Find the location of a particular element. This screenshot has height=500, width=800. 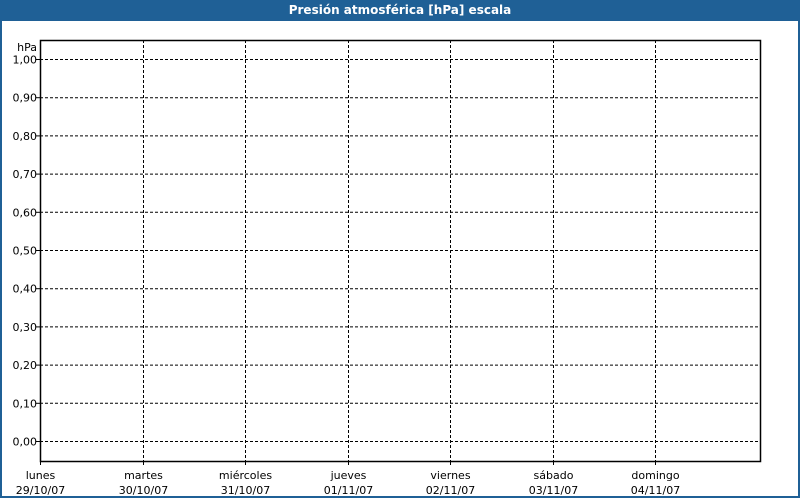

y-tick-label: 0,40 is located at coordinates (25, 289).